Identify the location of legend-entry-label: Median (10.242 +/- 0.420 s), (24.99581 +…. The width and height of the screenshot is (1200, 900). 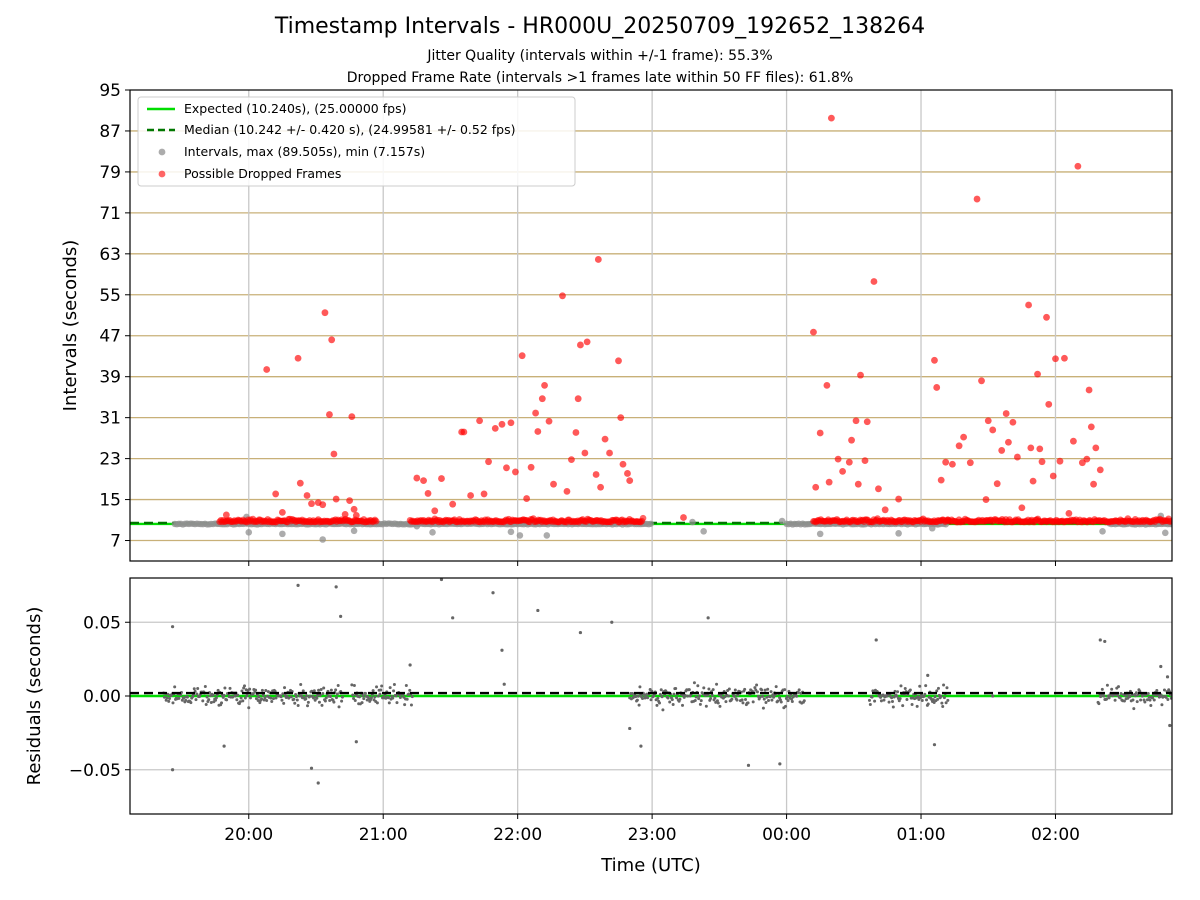
(349, 129).